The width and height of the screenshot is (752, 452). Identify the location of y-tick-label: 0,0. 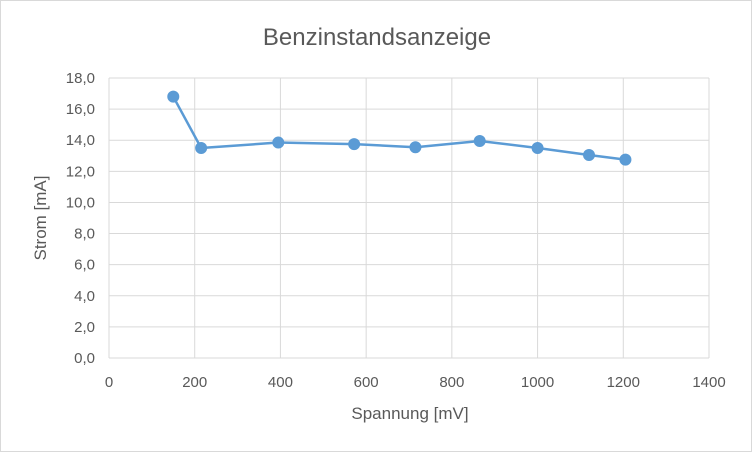
(84, 358).